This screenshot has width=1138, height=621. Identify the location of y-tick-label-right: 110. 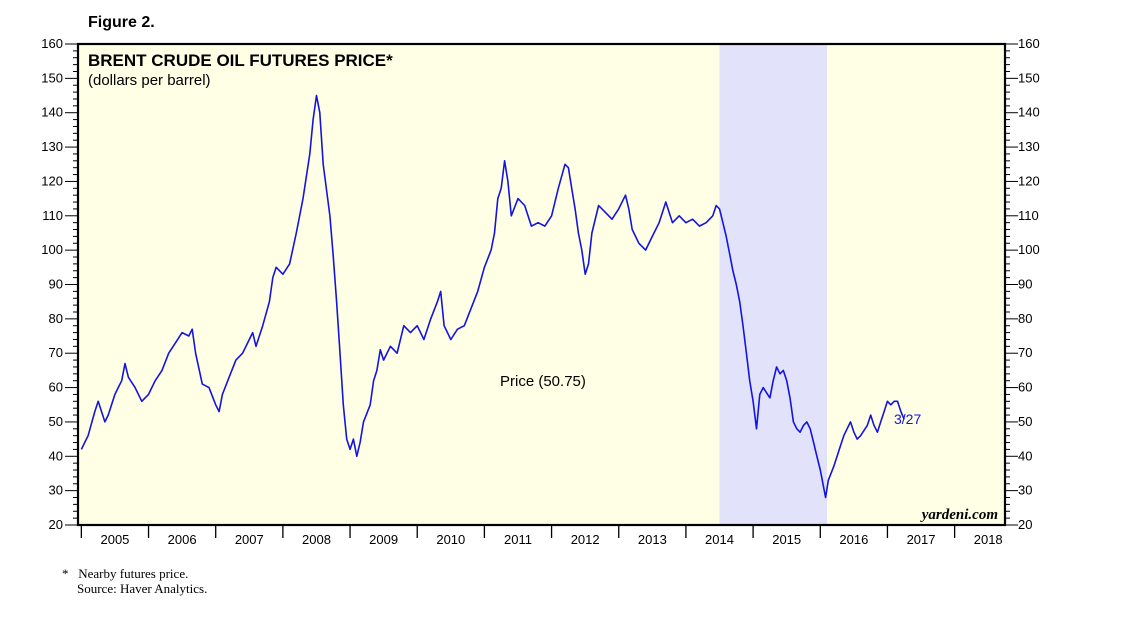
(1028, 215).